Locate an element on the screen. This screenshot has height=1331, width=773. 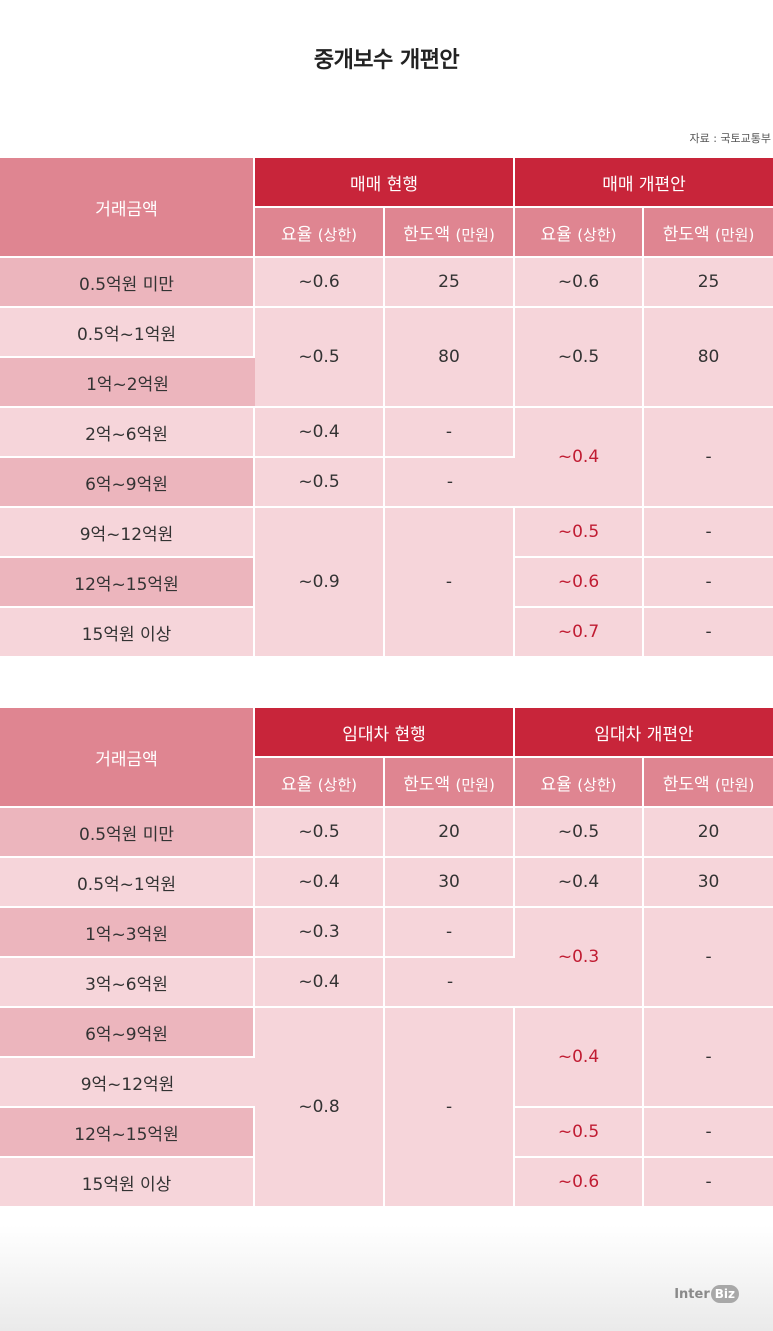
row-label: 1억~2억원 is located at coordinates (127, 383).